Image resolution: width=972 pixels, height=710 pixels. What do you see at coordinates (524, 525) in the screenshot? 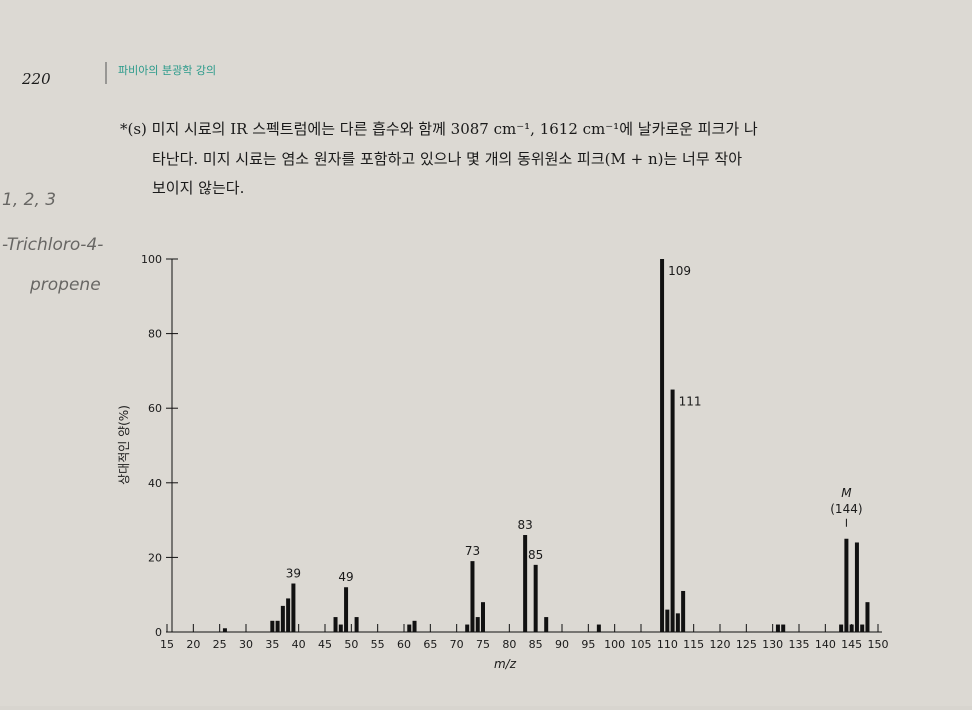
I see `peak-label: 83` at bounding box center [524, 525].